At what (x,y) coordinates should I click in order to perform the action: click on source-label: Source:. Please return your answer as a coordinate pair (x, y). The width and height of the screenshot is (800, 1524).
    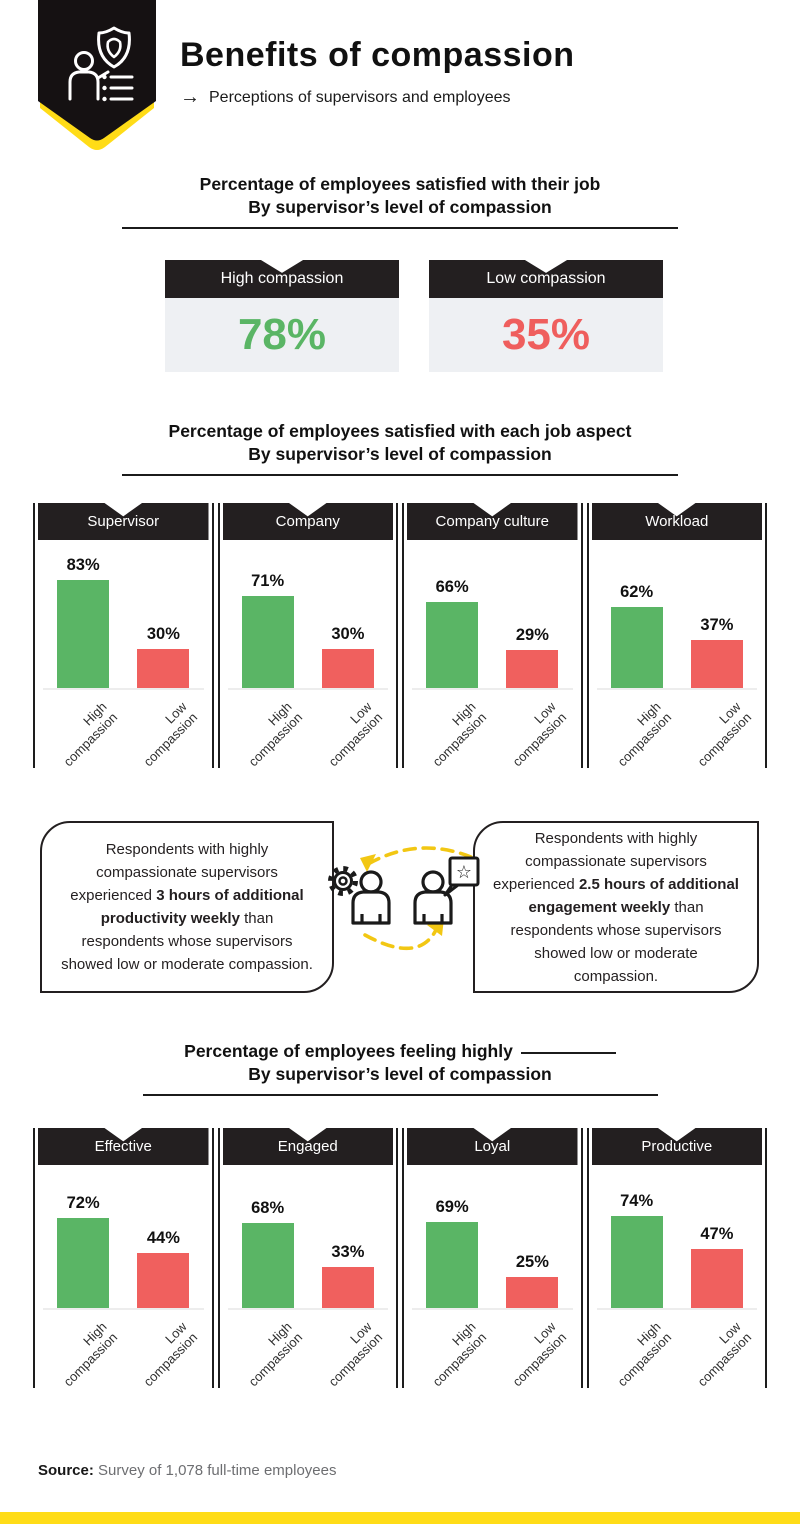
    Looking at the image, I should click on (66, 1470).